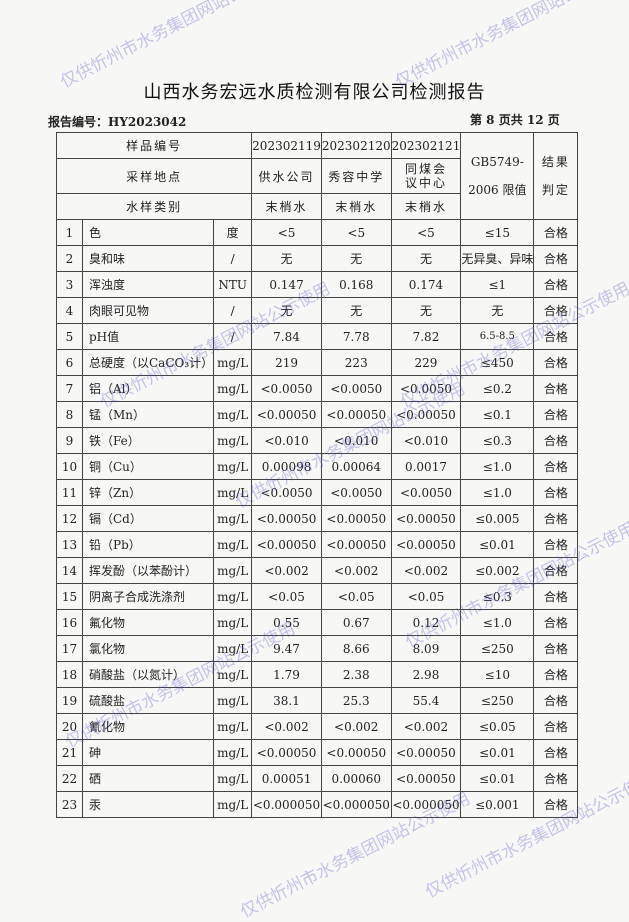 The image size is (629, 922). I want to click on value-sample-2: 7.78, so click(356, 336).